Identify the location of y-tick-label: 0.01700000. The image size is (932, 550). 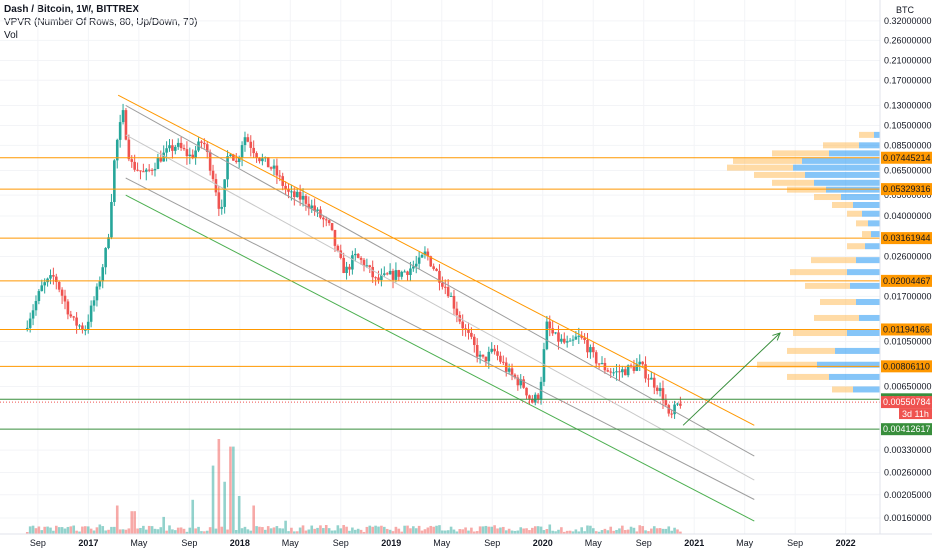
(908, 296).